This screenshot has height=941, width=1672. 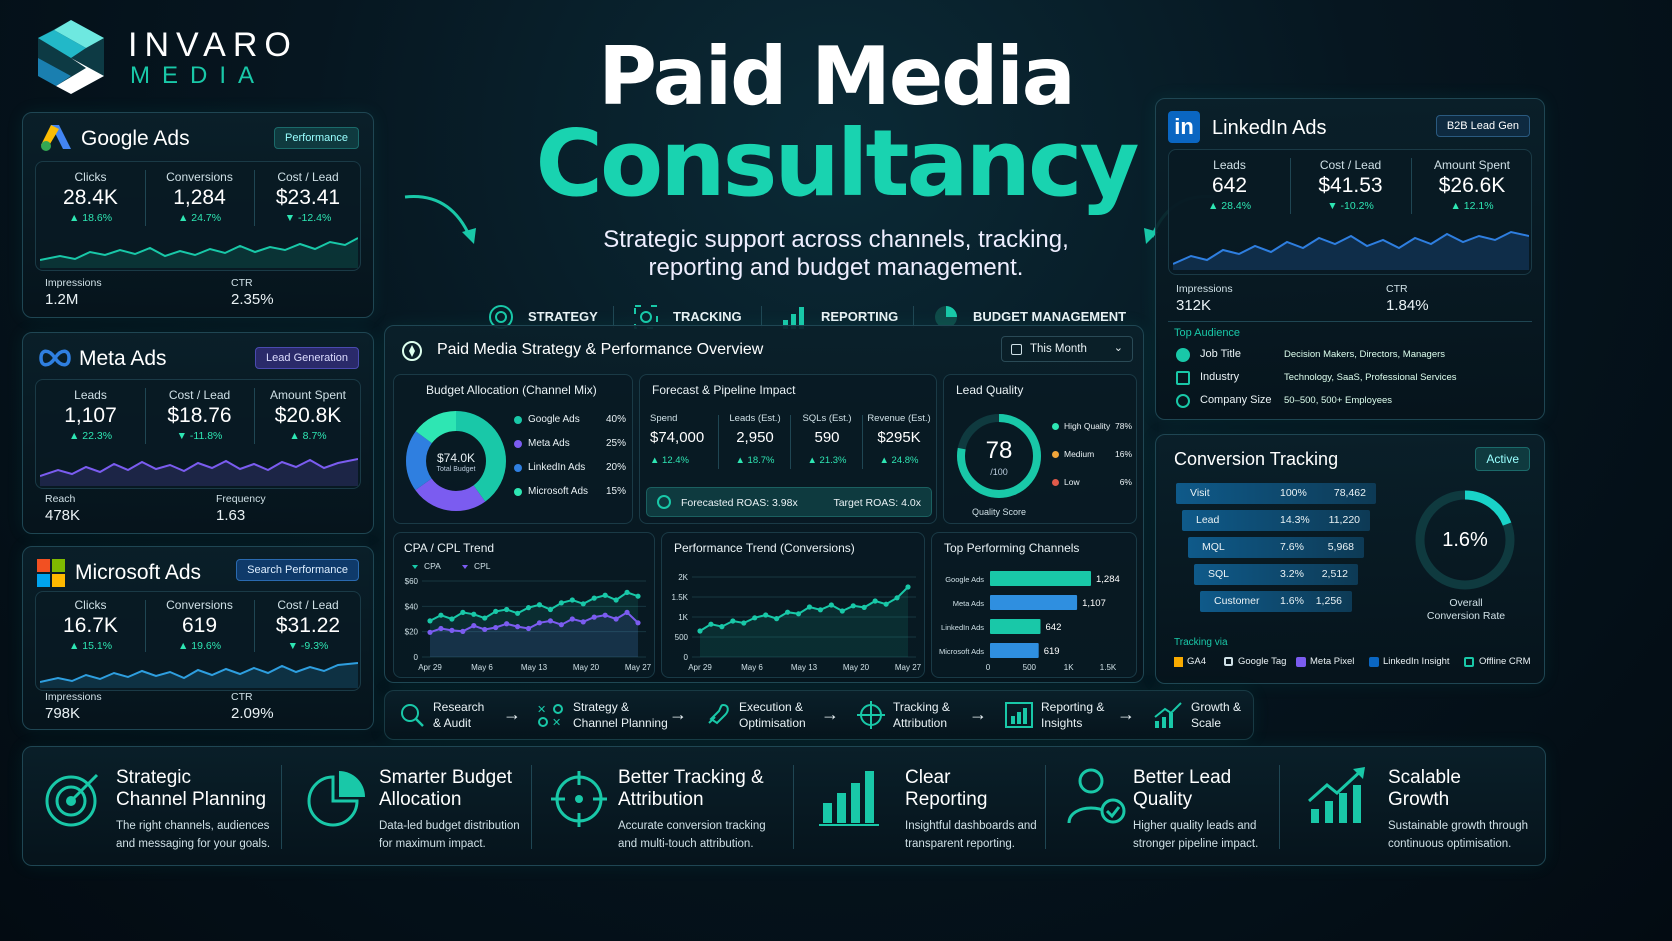 What do you see at coordinates (465, 567) in the screenshot?
I see `legend-marker` at bounding box center [465, 567].